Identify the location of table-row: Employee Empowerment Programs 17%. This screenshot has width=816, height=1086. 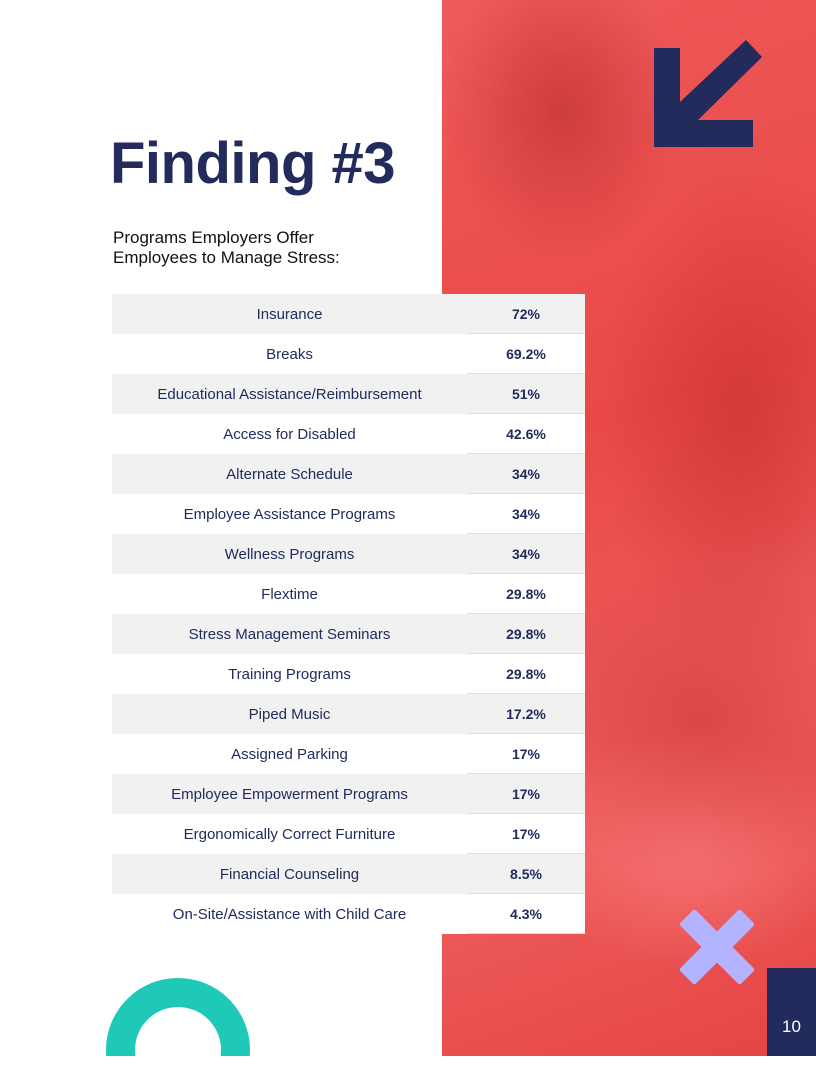
(348, 794).